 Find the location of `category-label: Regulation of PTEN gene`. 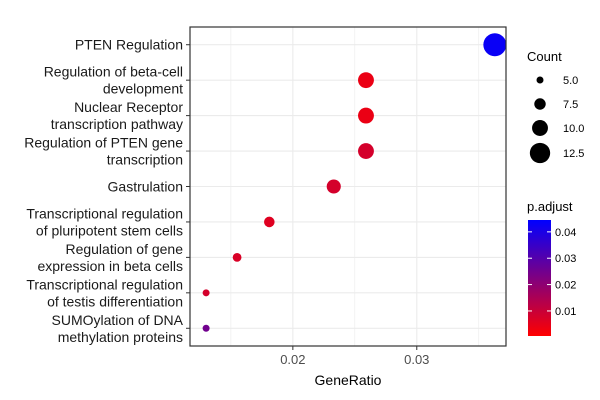

category-label: Regulation of PTEN gene is located at coordinates (103, 143).